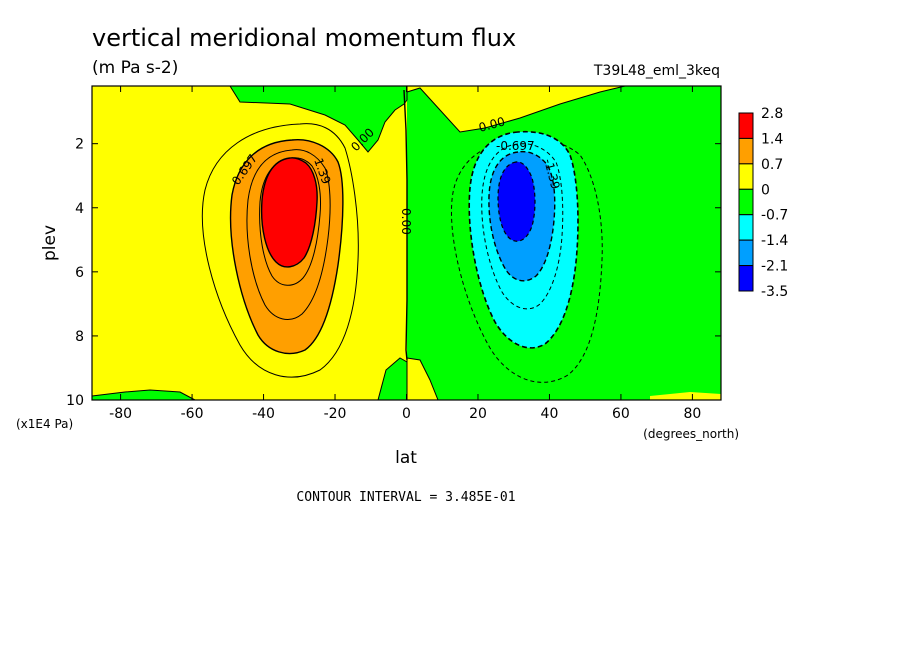 Image resolution: width=904 pixels, height=654 pixels. I want to click on colorbar-label: -1.4, so click(774, 241).